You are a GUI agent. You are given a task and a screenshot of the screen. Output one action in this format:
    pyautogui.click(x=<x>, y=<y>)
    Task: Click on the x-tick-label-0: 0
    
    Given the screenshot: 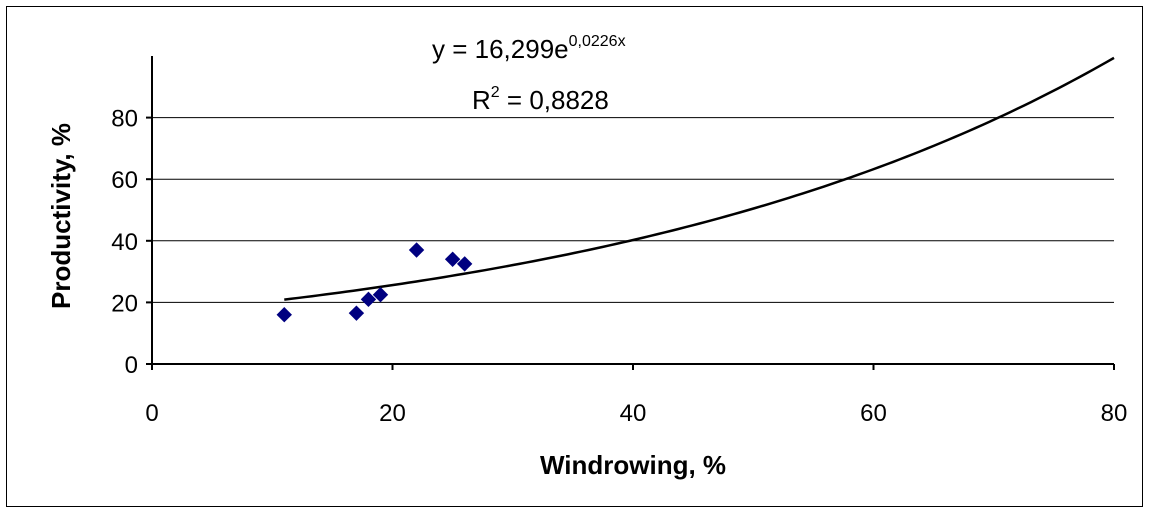 What is the action you would take?
    pyautogui.click(x=151, y=413)
    